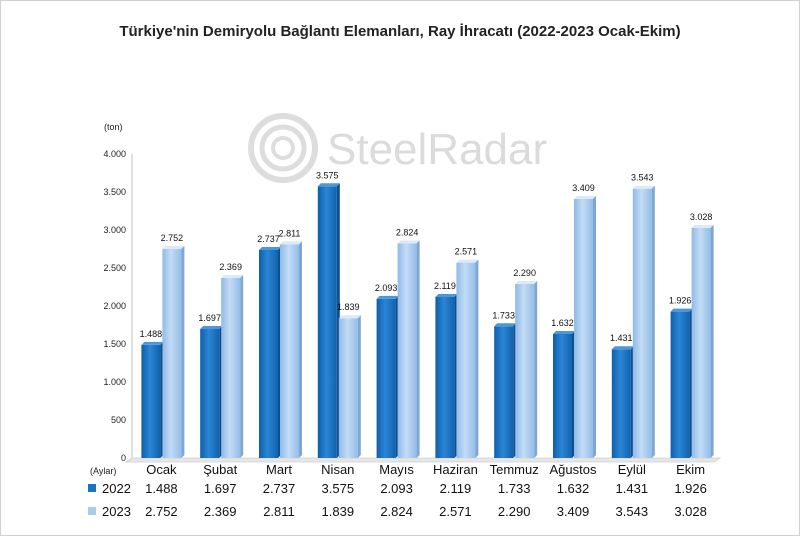 The height and width of the screenshot is (536, 800). I want to click on table-cell-2022: 2.737, so click(279, 488).